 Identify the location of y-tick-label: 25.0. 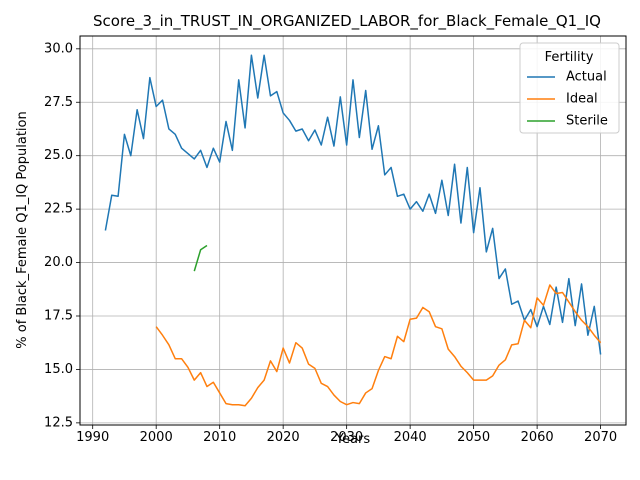
(58, 155).